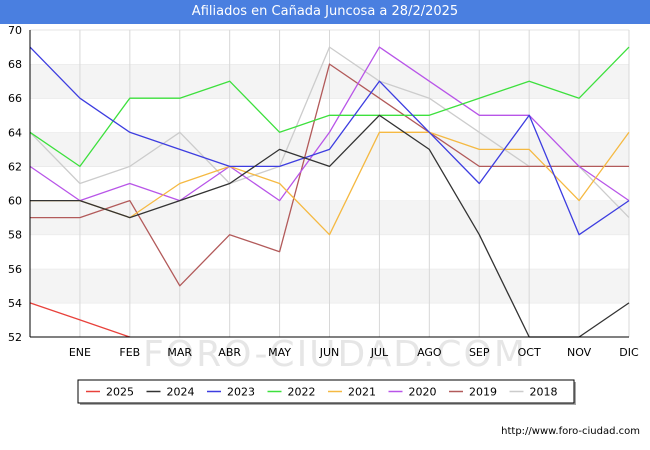 The image size is (650, 450). I want to click on x-tick-label: FEB, so click(129, 352).